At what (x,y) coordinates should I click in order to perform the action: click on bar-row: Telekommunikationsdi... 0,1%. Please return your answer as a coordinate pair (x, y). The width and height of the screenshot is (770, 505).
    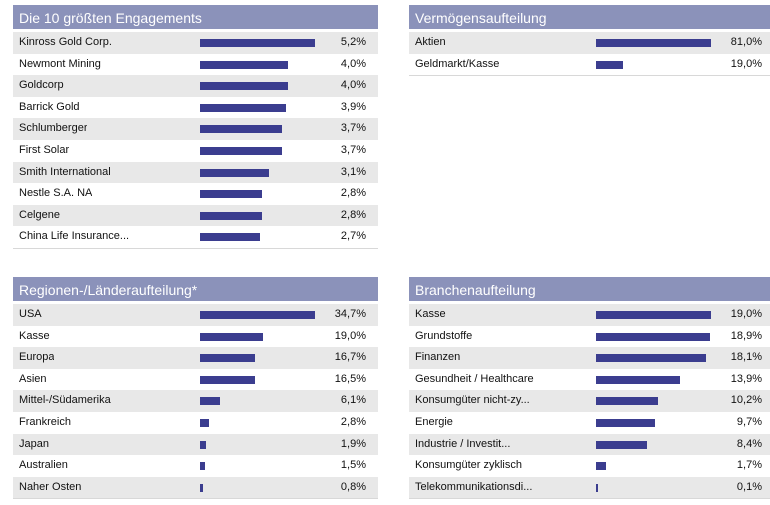
    Looking at the image, I should click on (589, 487).